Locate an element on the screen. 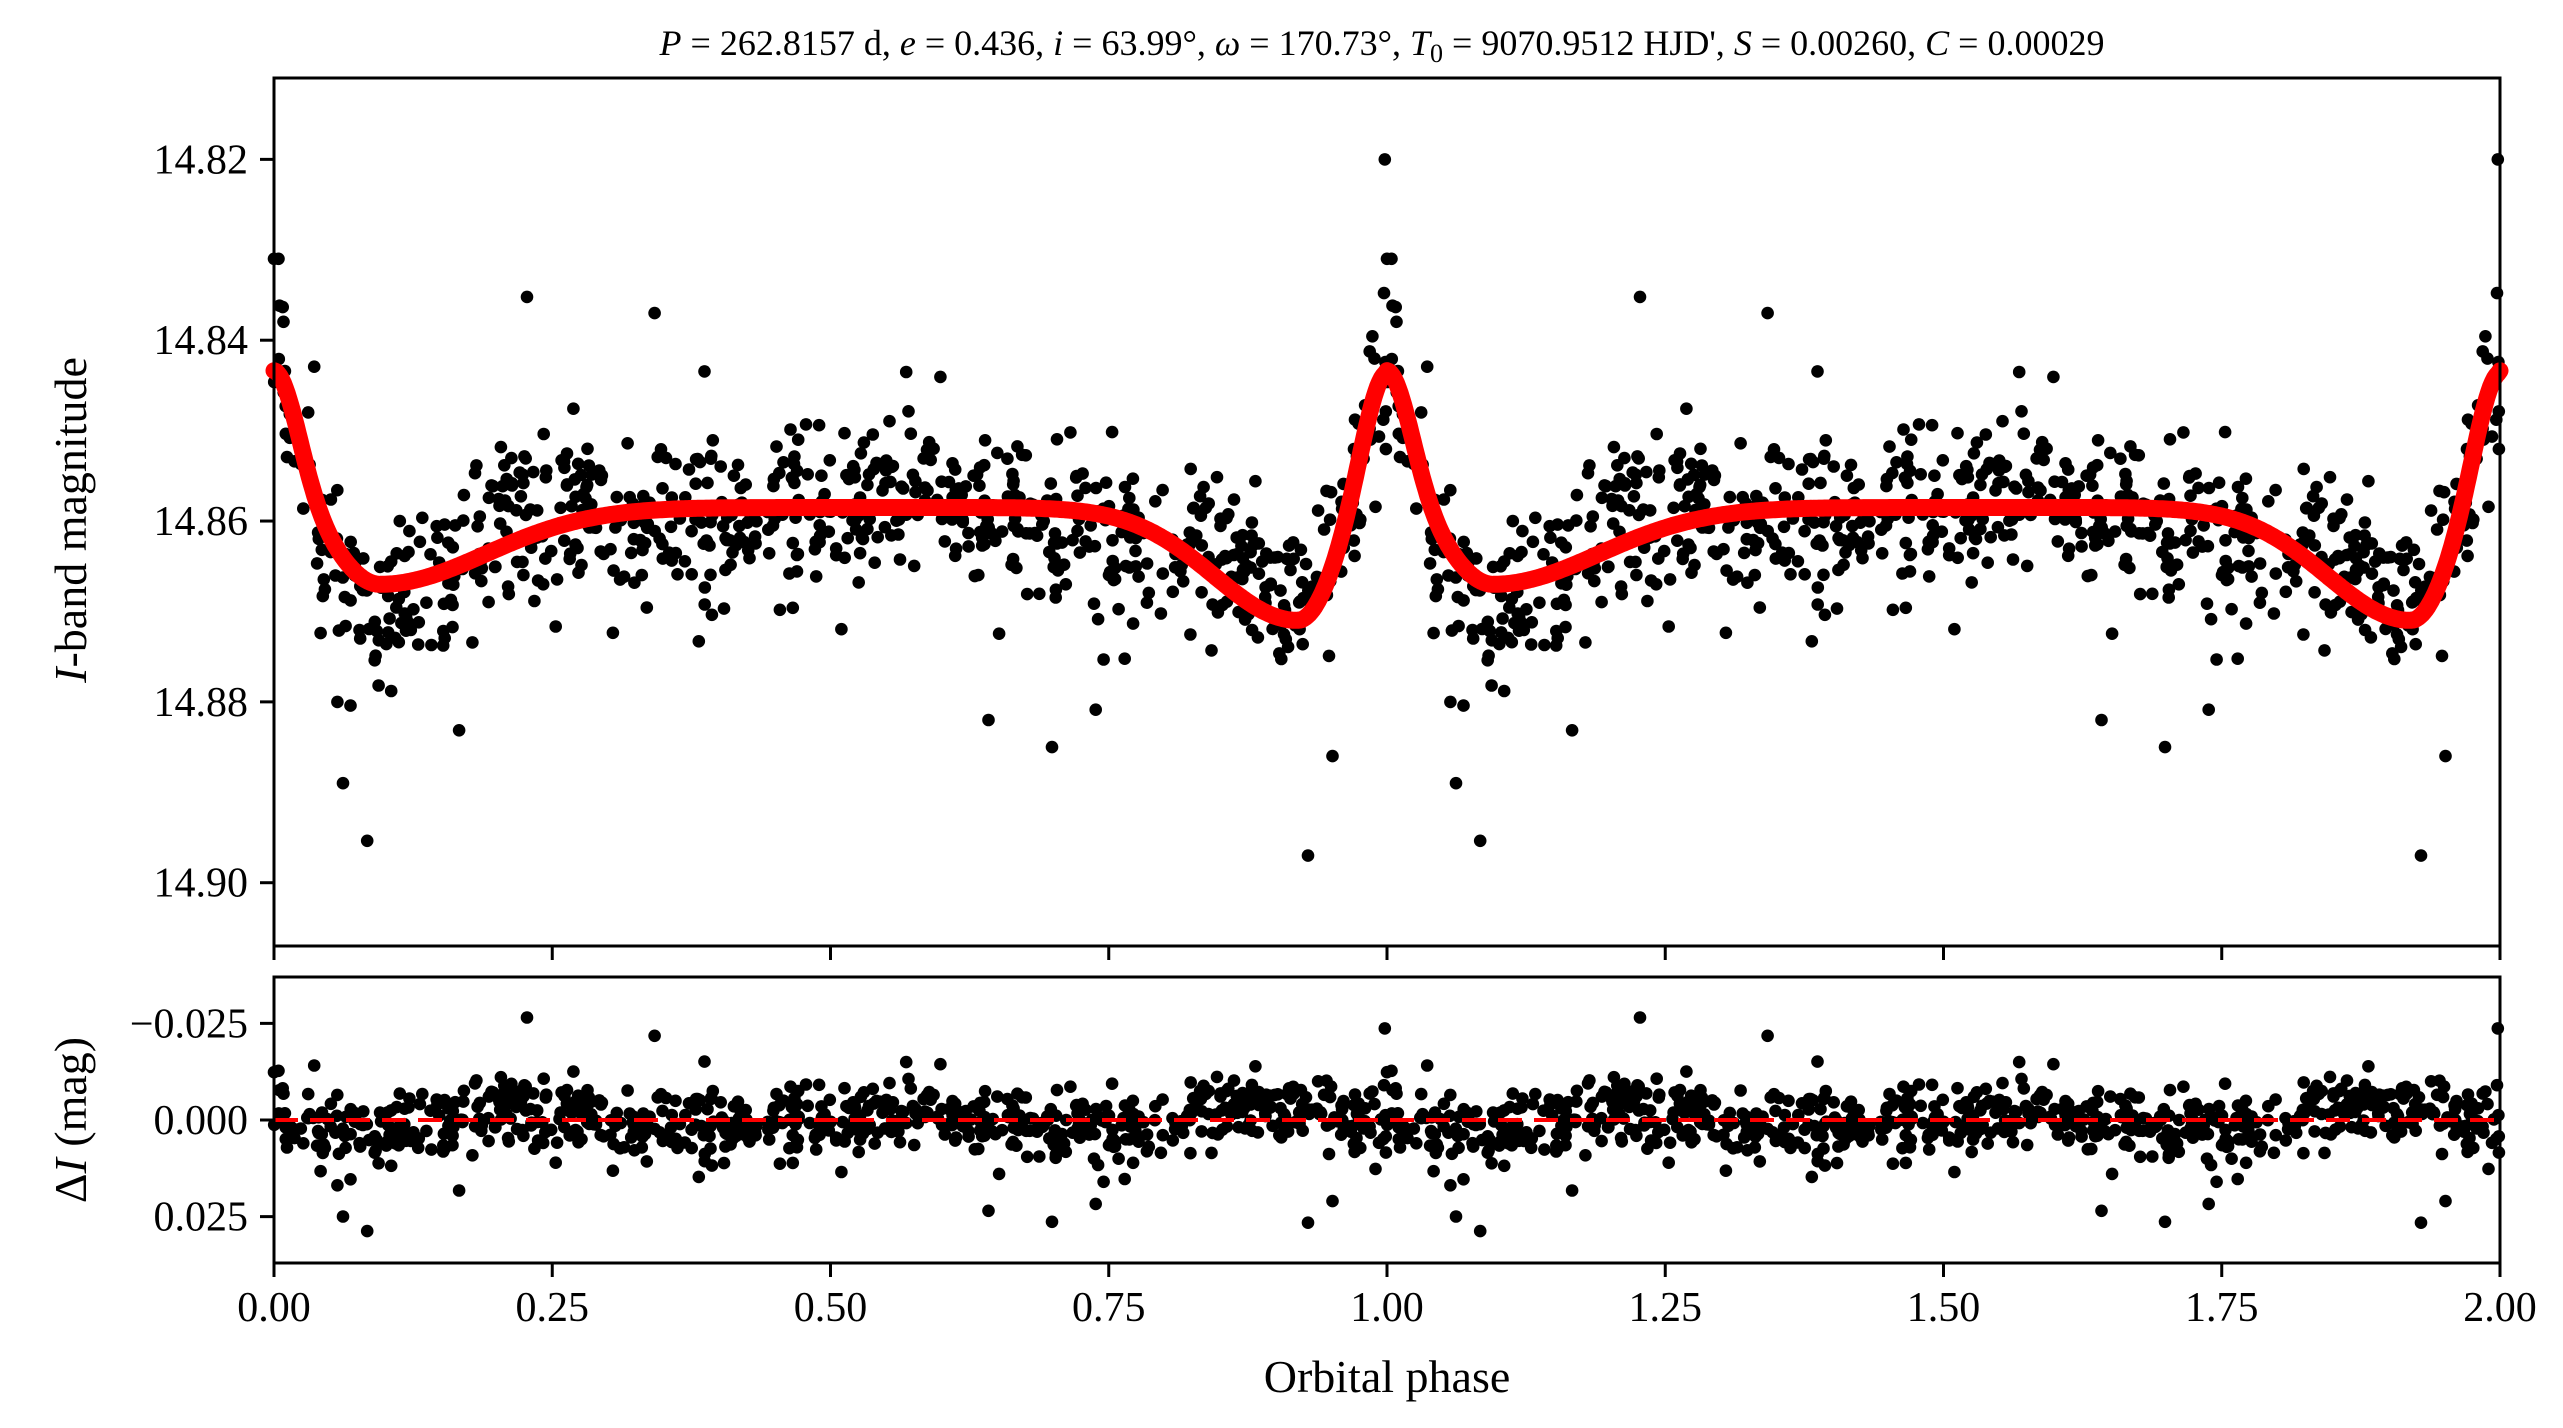 The height and width of the screenshot is (1428, 2563). y-tick-label: 14.82 is located at coordinates (201, 160).